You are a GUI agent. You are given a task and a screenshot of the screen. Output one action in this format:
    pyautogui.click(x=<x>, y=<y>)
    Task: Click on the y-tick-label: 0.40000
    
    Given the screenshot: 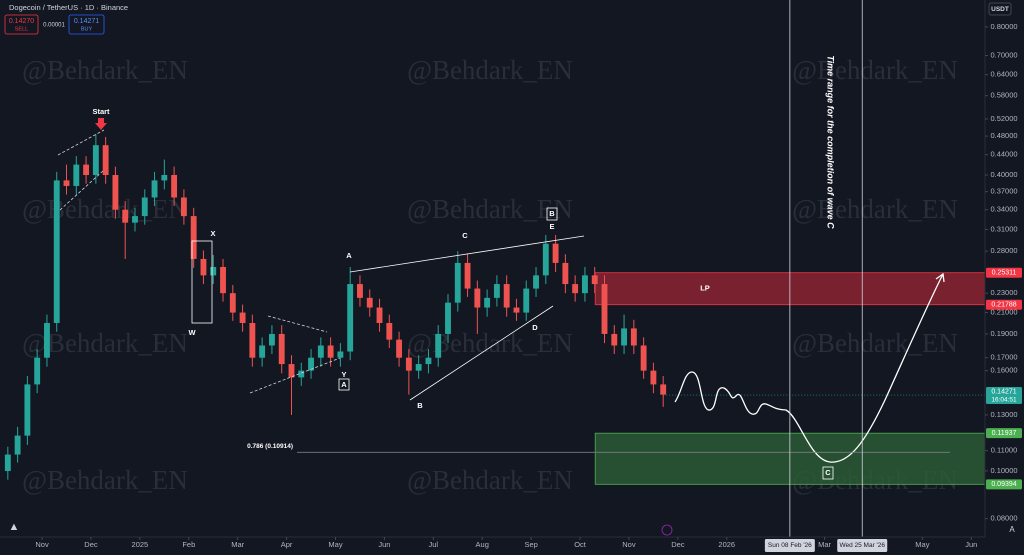 What is the action you would take?
    pyautogui.click(x=1003, y=174)
    